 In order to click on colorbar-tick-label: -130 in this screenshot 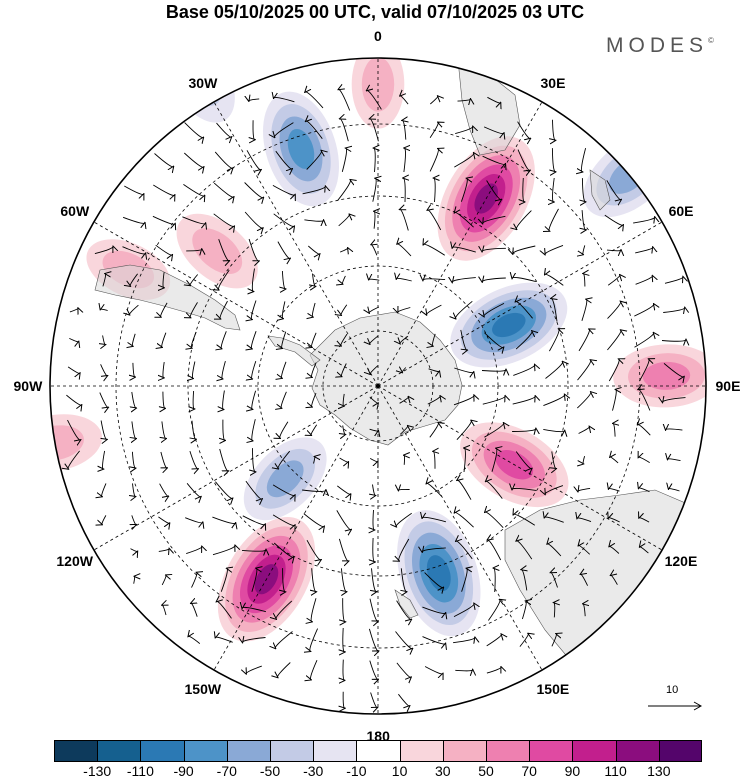, I will do `click(97, 771)`.